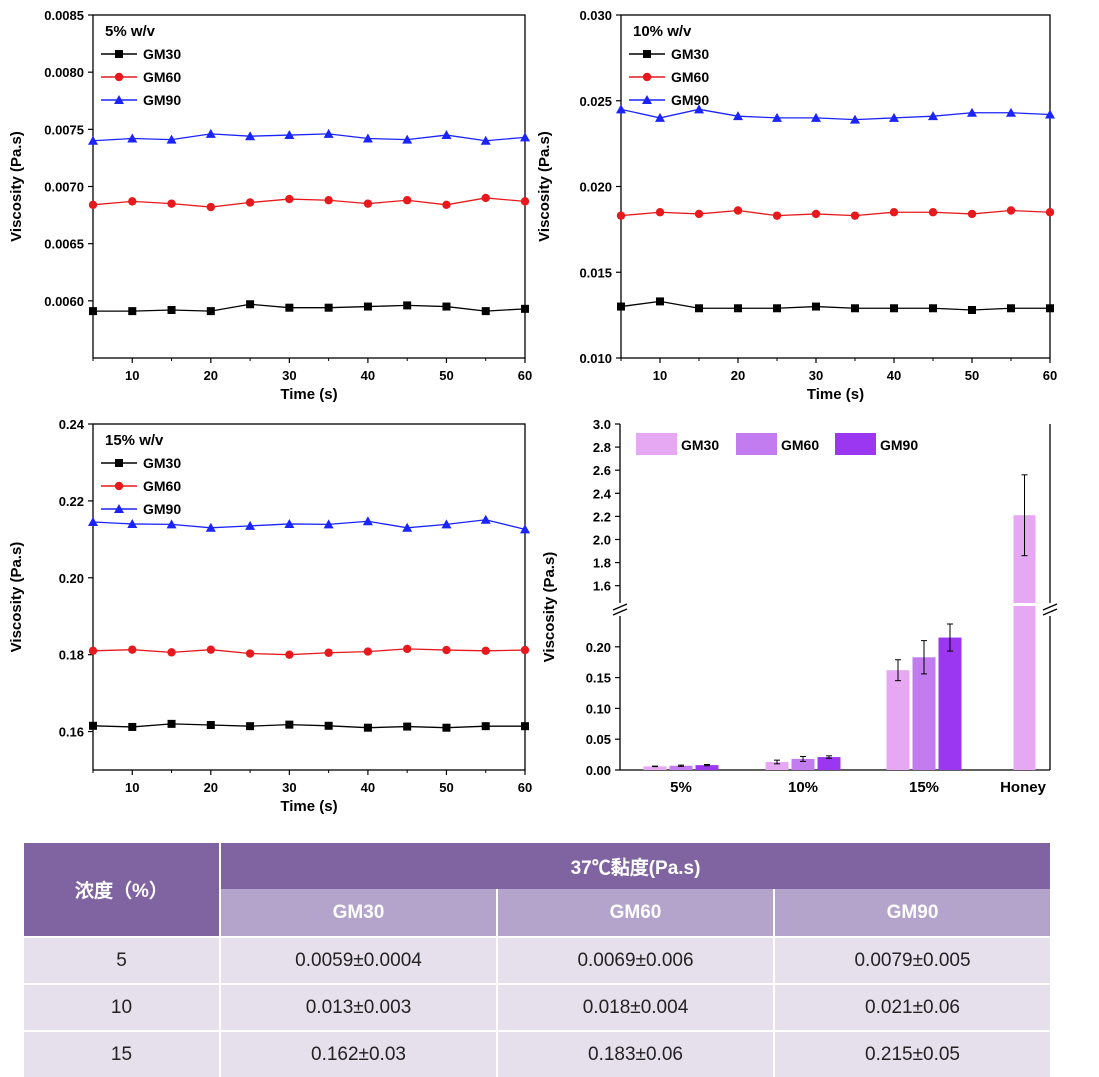 The height and width of the screenshot is (1077, 1099). I want to click on y-tick-label: 0.0085, so click(64, 15).